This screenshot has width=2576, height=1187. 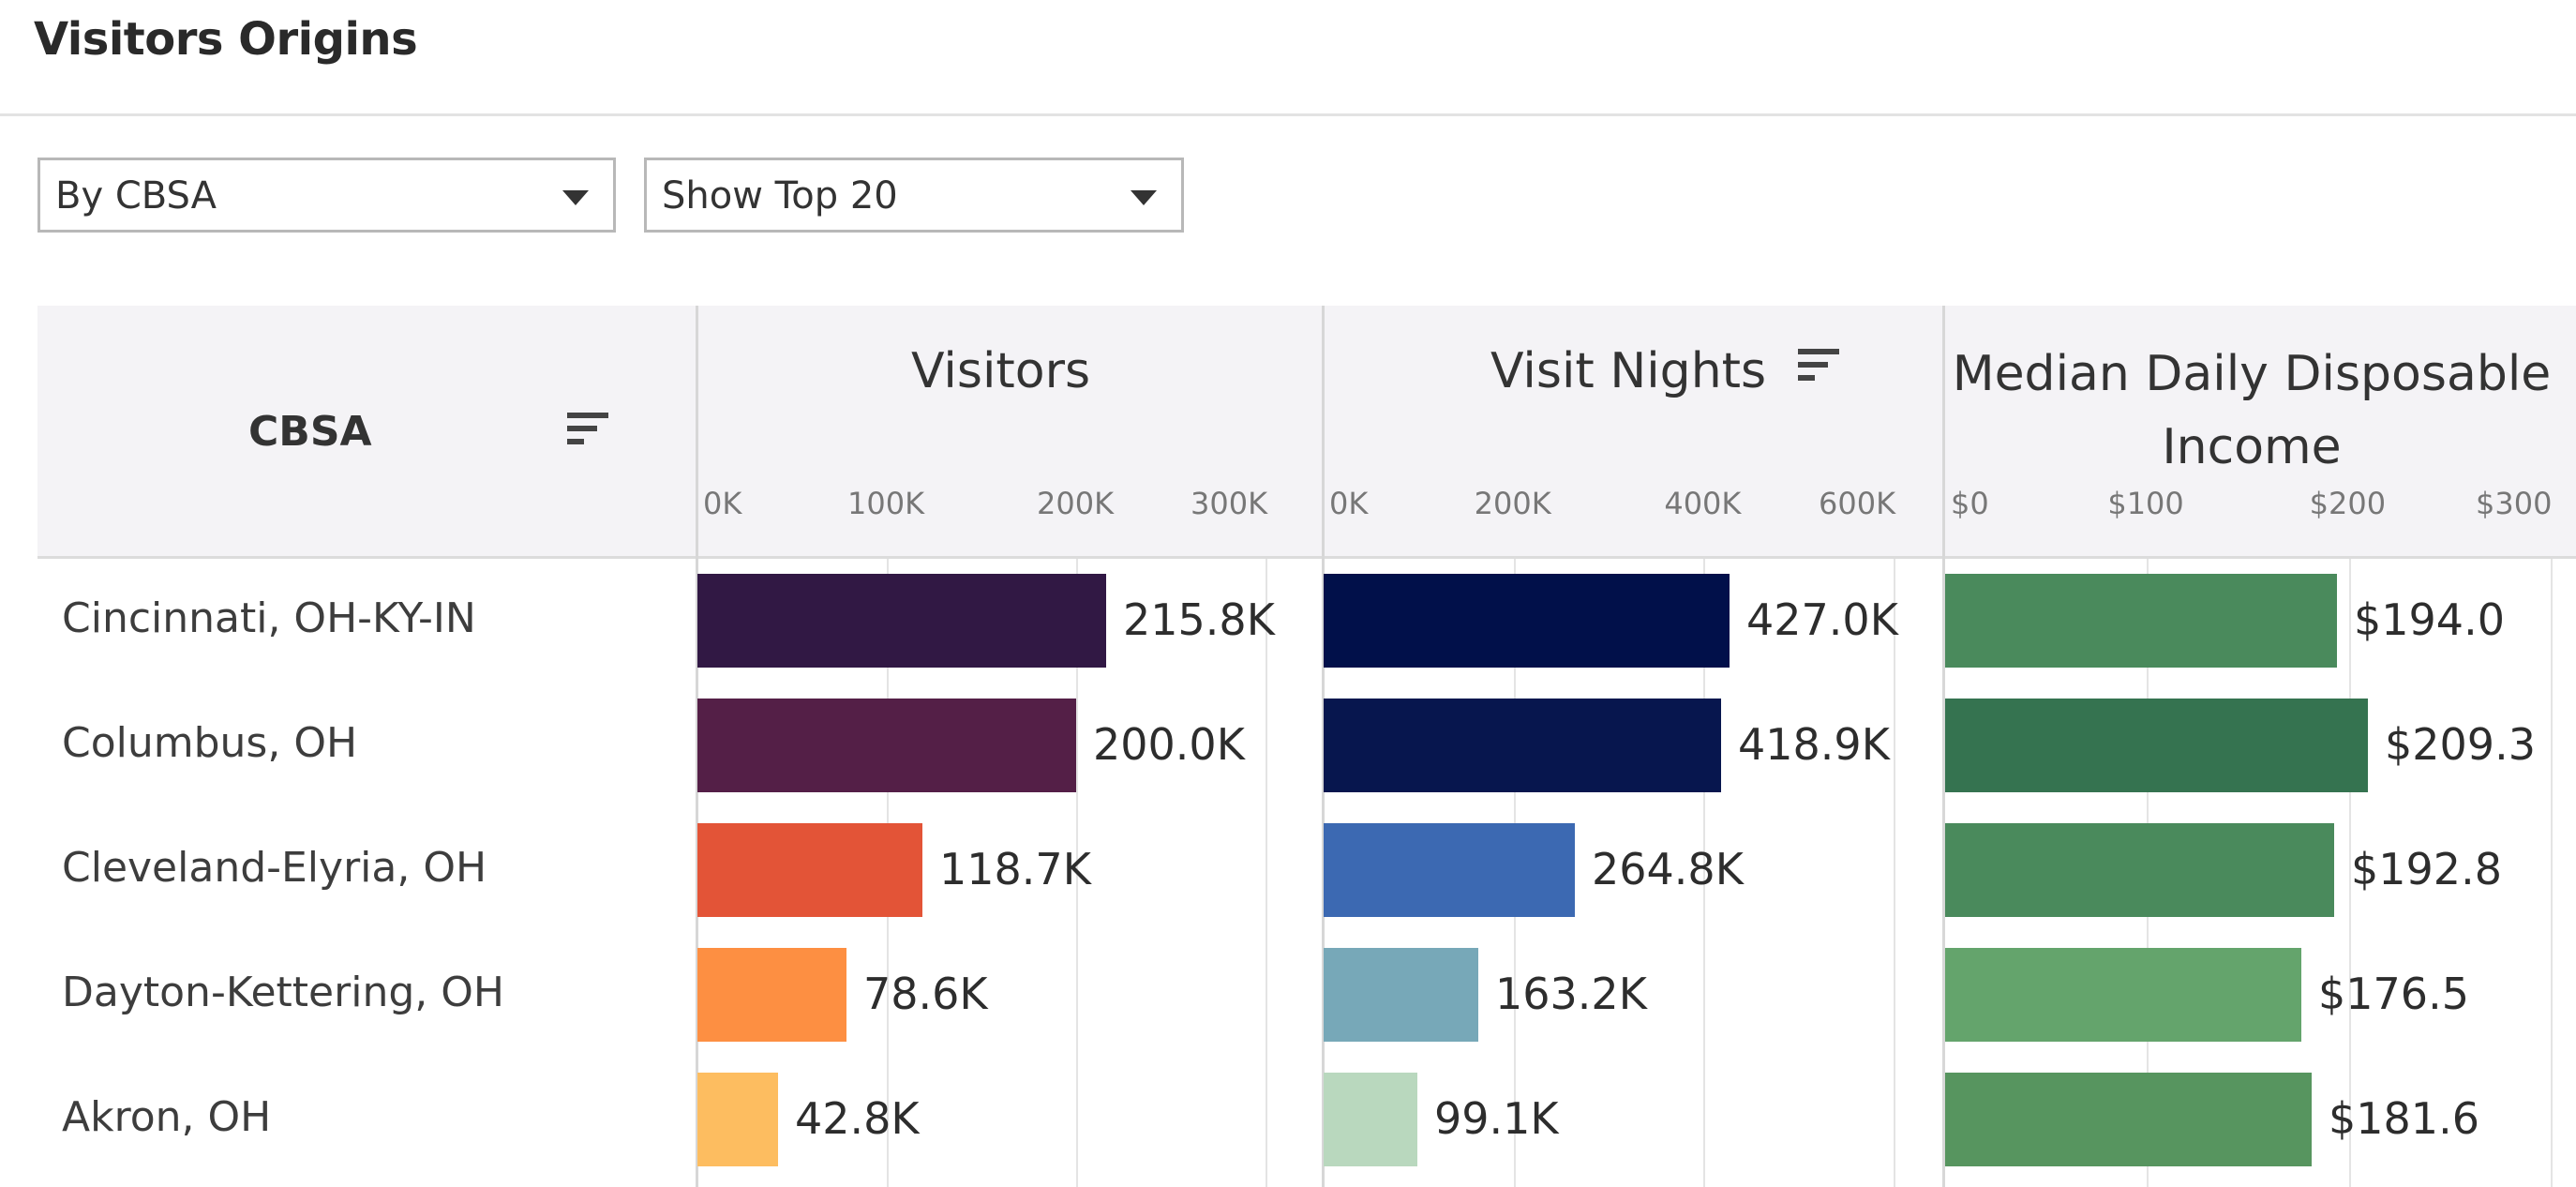 What do you see at coordinates (2514, 503) in the screenshot?
I see `axis-tick-label: $300` at bounding box center [2514, 503].